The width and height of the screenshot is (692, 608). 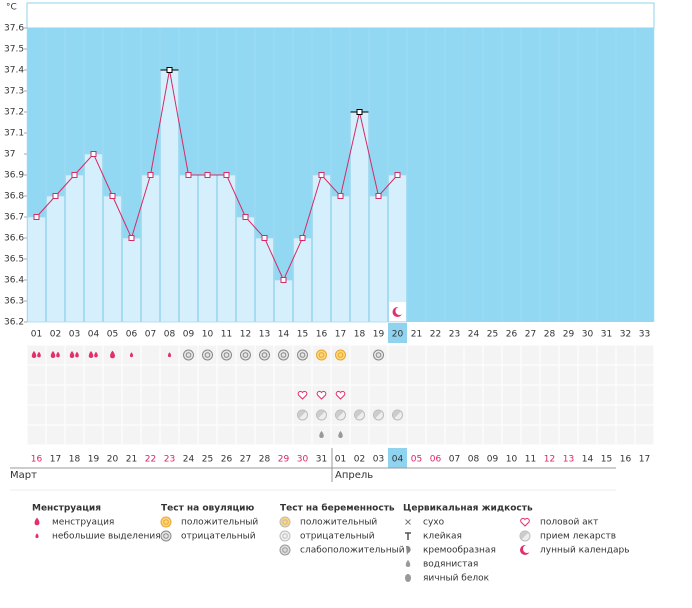 I want to click on point, so click(x=264, y=238).